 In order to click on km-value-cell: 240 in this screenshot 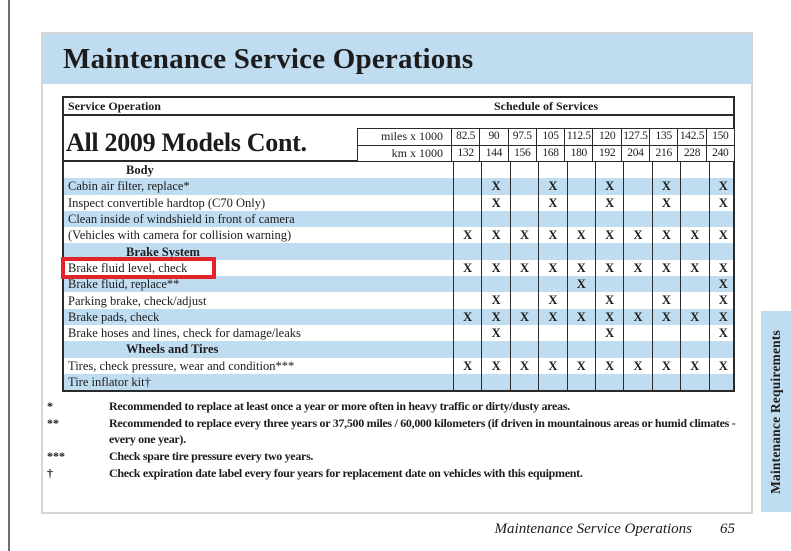, I will do `click(719, 153)`.